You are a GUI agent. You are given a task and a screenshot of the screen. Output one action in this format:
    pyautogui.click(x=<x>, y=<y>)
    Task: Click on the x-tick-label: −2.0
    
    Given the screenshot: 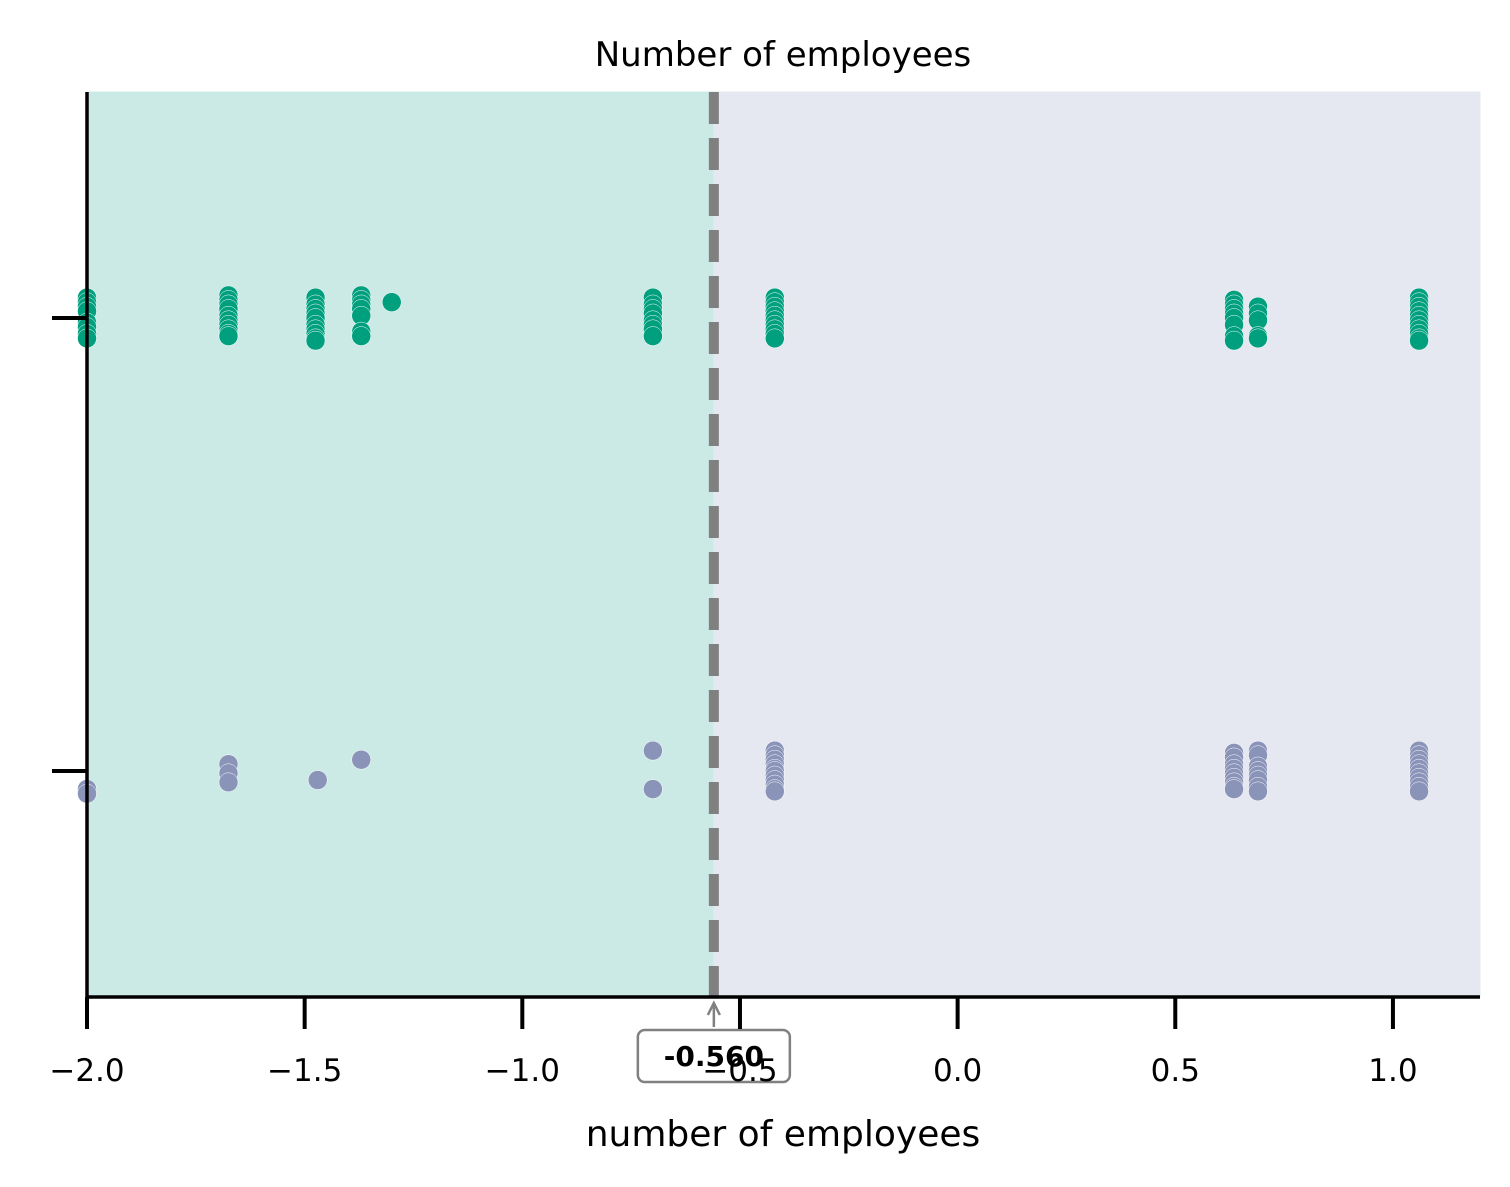 What is the action you would take?
    pyautogui.click(x=86, y=1071)
    